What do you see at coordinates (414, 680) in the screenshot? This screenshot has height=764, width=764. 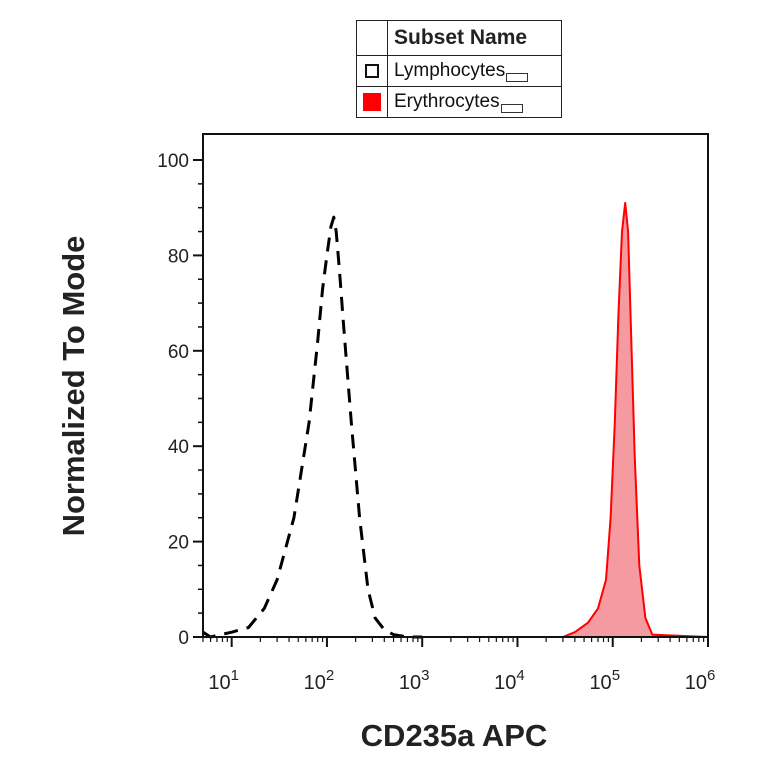 I see `x-tick-label: 10³` at bounding box center [414, 680].